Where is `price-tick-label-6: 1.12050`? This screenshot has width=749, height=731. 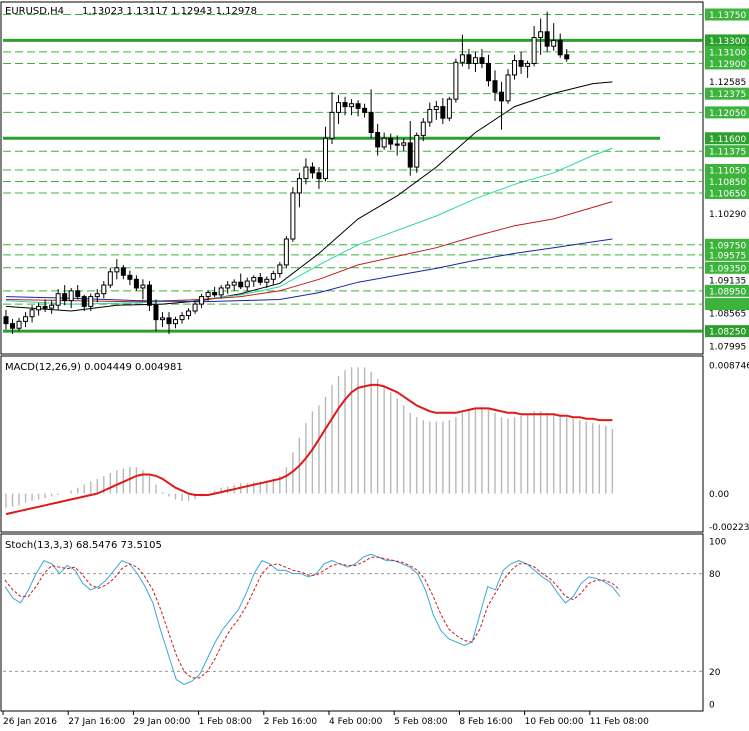 price-tick-label-6: 1.12050 is located at coordinates (727, 114).